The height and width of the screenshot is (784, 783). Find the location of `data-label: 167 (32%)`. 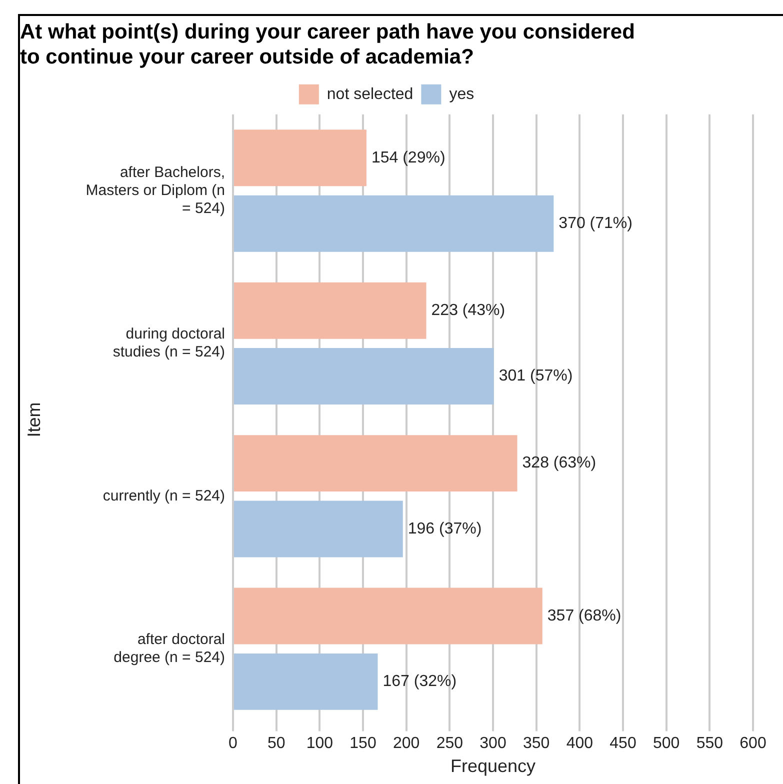

data-label: 167 (32%) is located at coordinates (419, 681).